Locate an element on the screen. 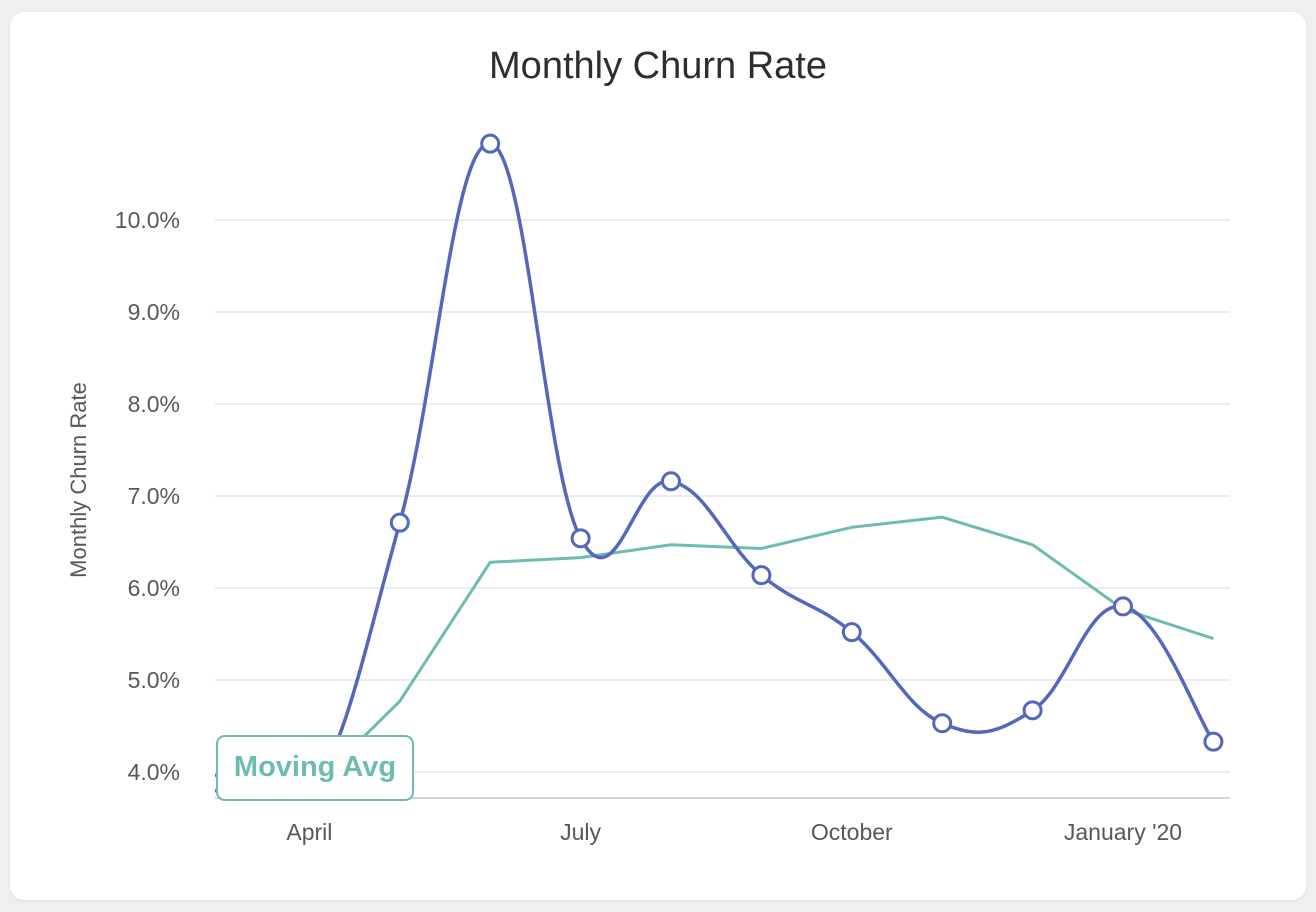  y-tick-label: 9.0% is located at coordinates (154, 312).